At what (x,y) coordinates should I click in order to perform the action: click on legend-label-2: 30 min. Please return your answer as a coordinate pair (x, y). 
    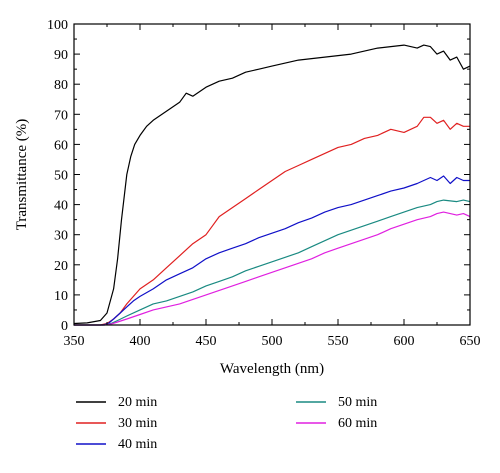
    Looking at the image, I should click on (137, 423).